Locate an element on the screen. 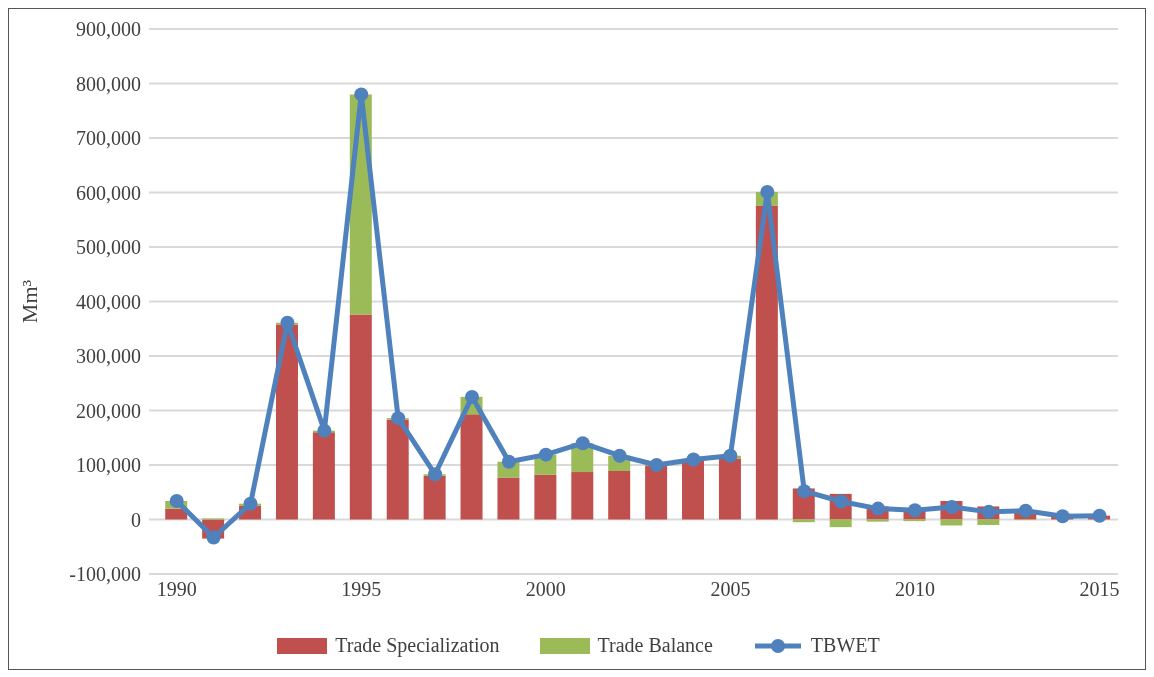 The height and width of the screenshot is (677, 1154). y-tick-label: -100,000 is located at coordinates (105, 574).